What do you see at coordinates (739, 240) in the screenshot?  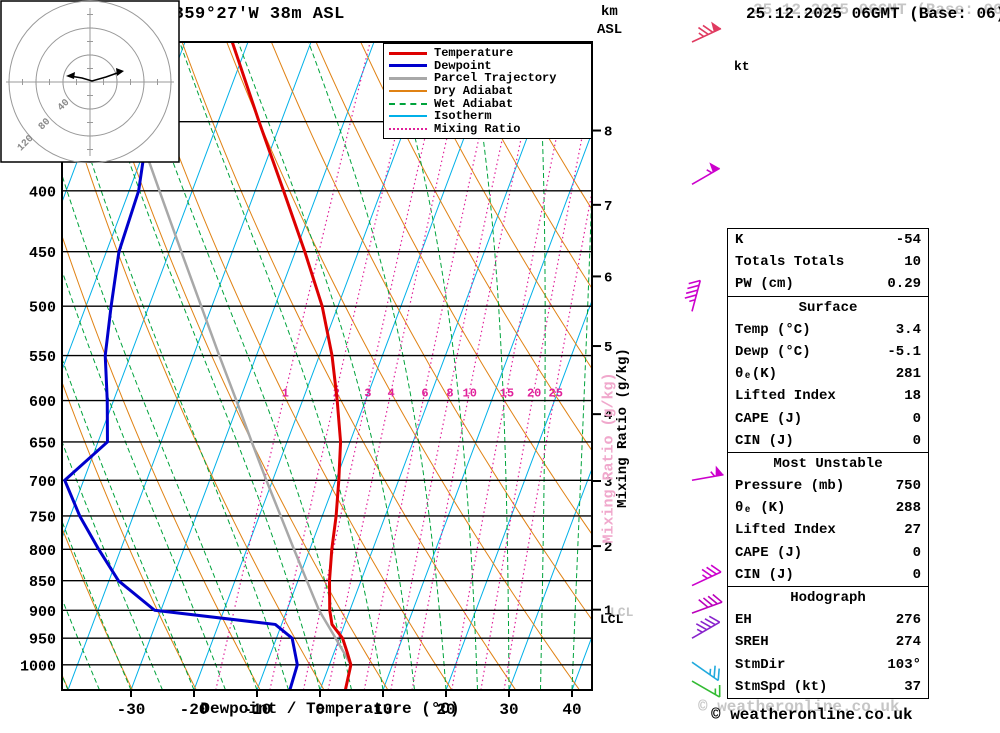 I see `table-row-label: K` at bounding box center [739, 240].